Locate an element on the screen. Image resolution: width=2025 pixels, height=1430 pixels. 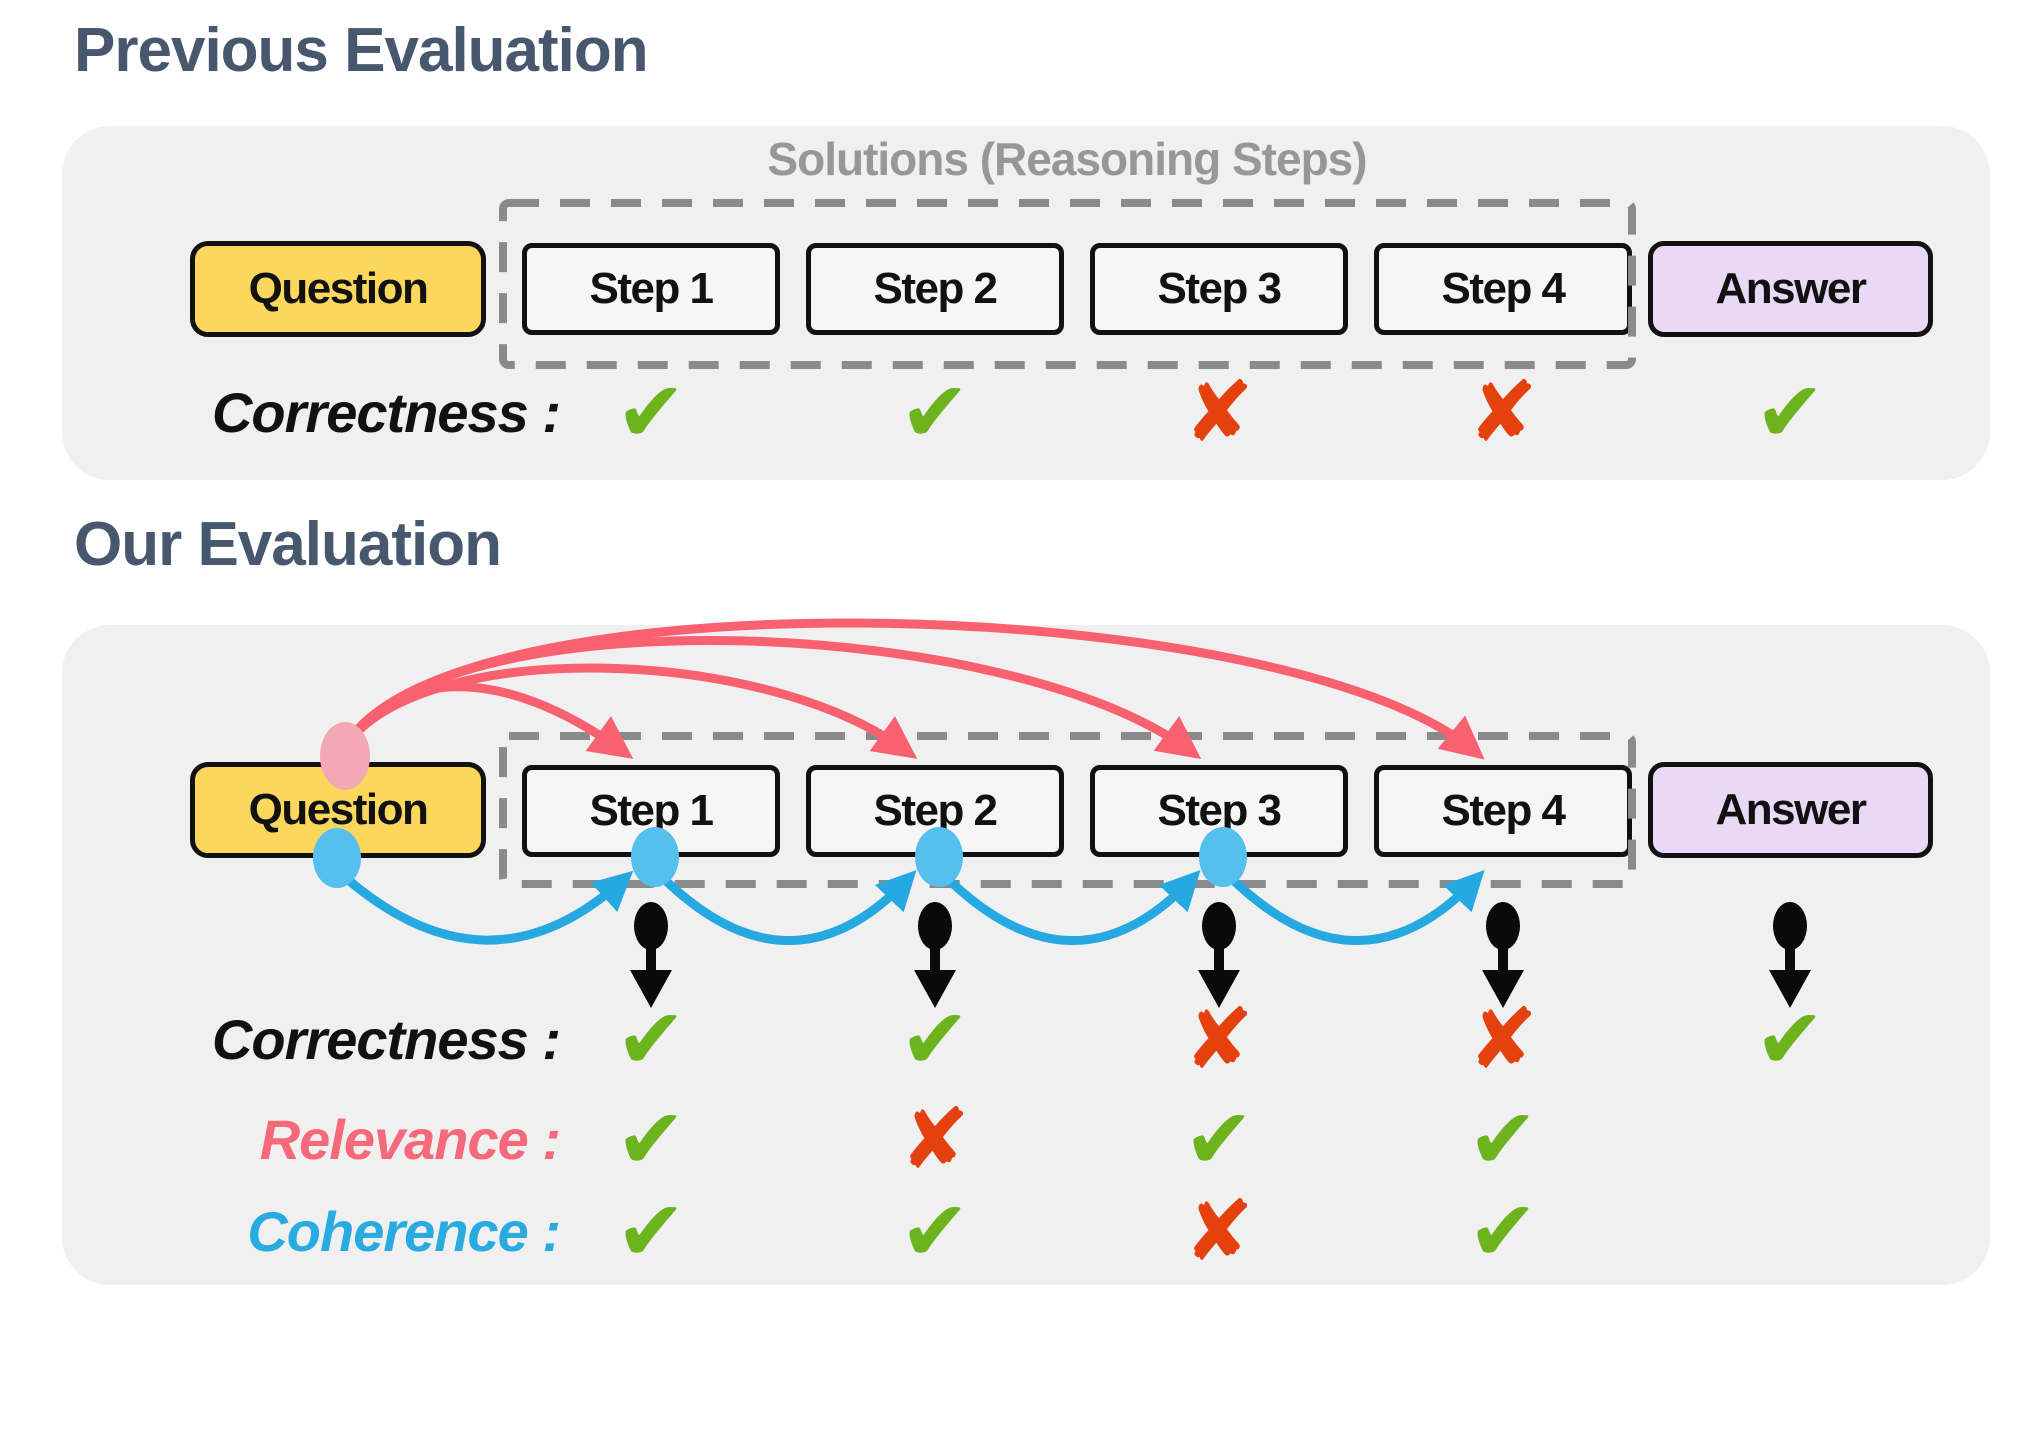
question-box-previous: Question is located at coordinates (338, 289).